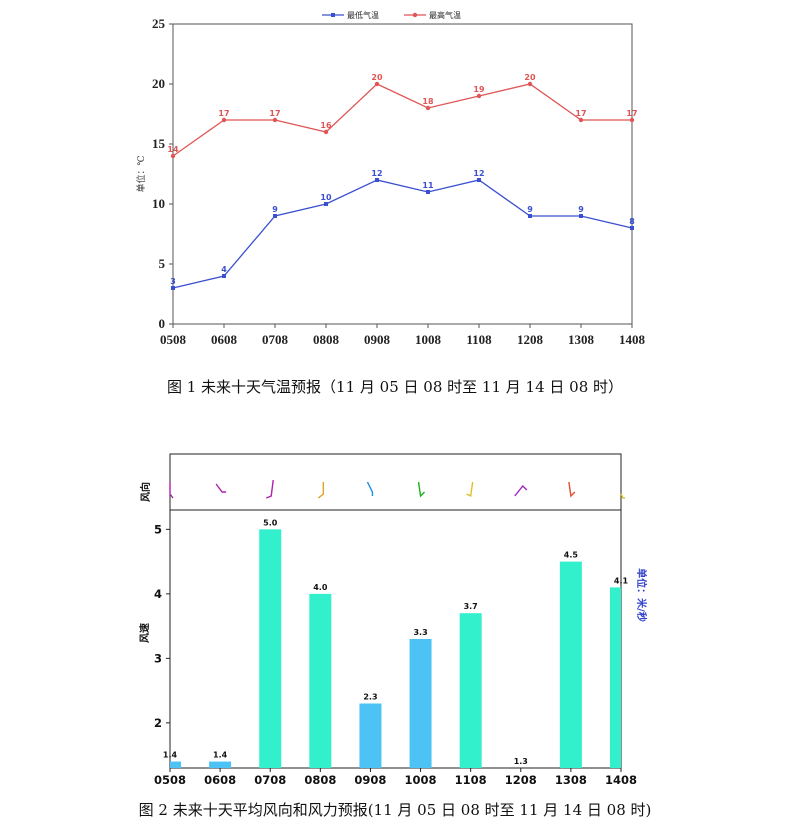 This screenshot has width=785, height=839. Describe the element at coordinates (428, 101) in the screenshot. I see `data-label: 18` at that location.